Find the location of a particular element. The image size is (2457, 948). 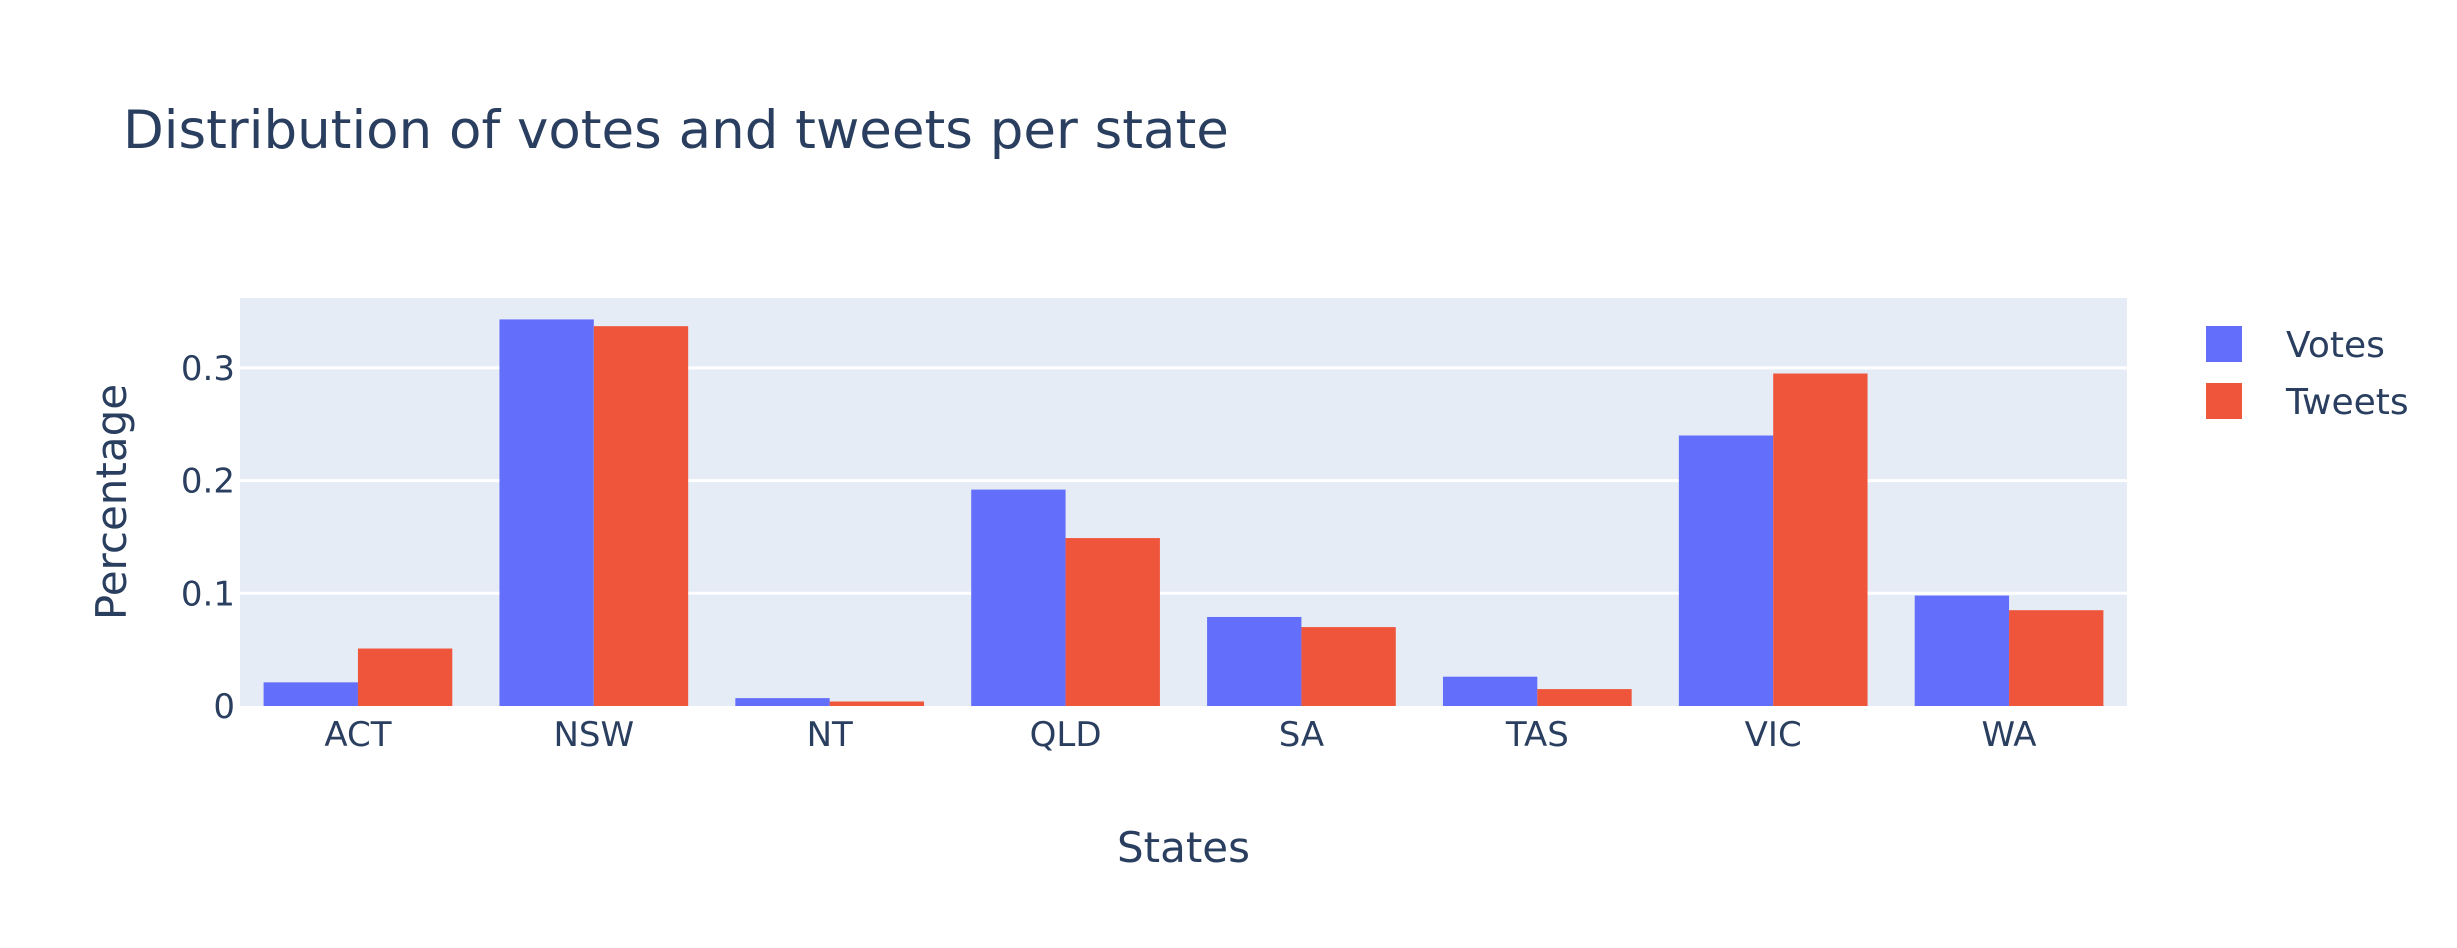

legend-item-tweets: Tweets is located at coordinates (2307, 402).